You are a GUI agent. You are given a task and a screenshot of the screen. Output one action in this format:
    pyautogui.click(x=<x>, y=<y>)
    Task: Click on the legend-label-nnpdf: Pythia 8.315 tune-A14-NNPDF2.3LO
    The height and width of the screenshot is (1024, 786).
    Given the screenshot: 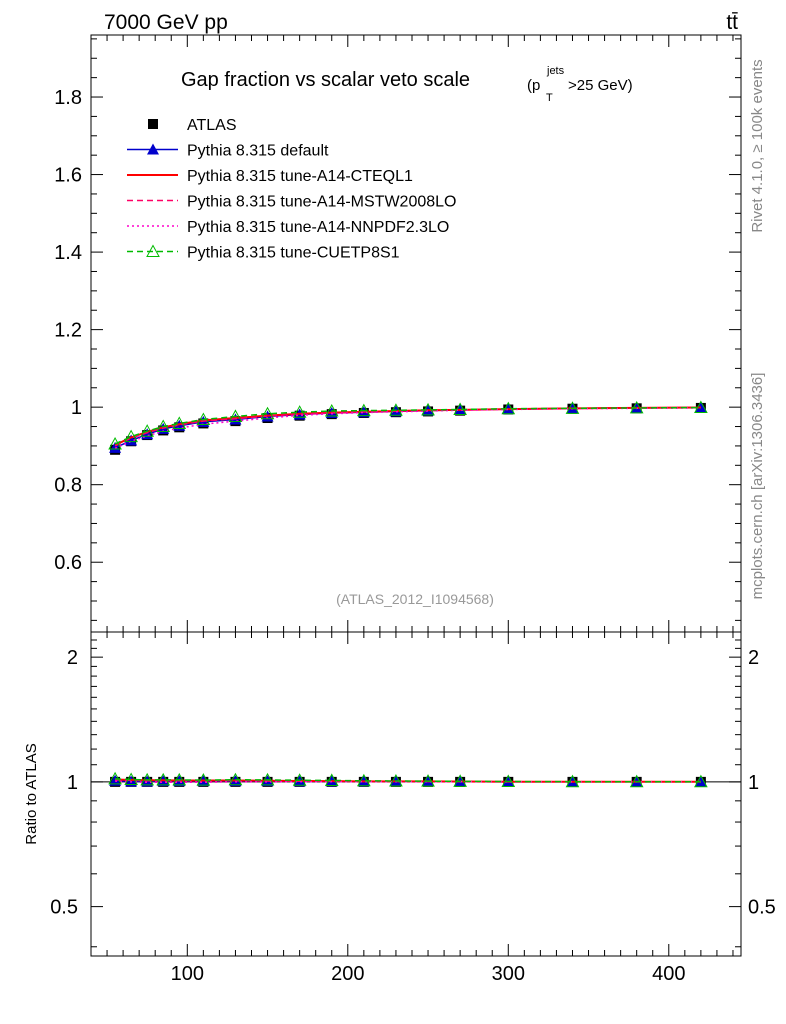 What is the action you would take?
    pyautogui.click(x=318, y=227)
    